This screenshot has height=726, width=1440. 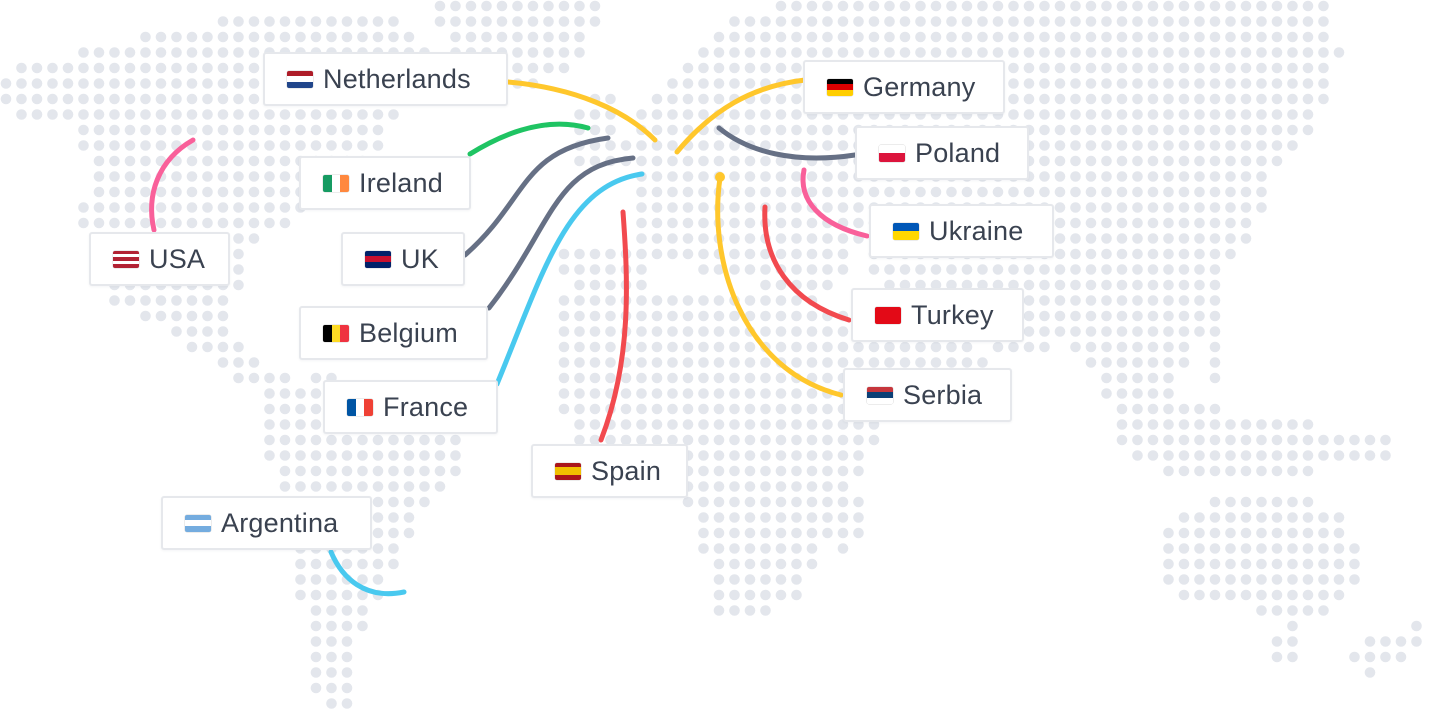 What do you see at coordinates (952, 314) in the screenshot?
I see `country-label: Turkey` at bounding box center [952, 314].